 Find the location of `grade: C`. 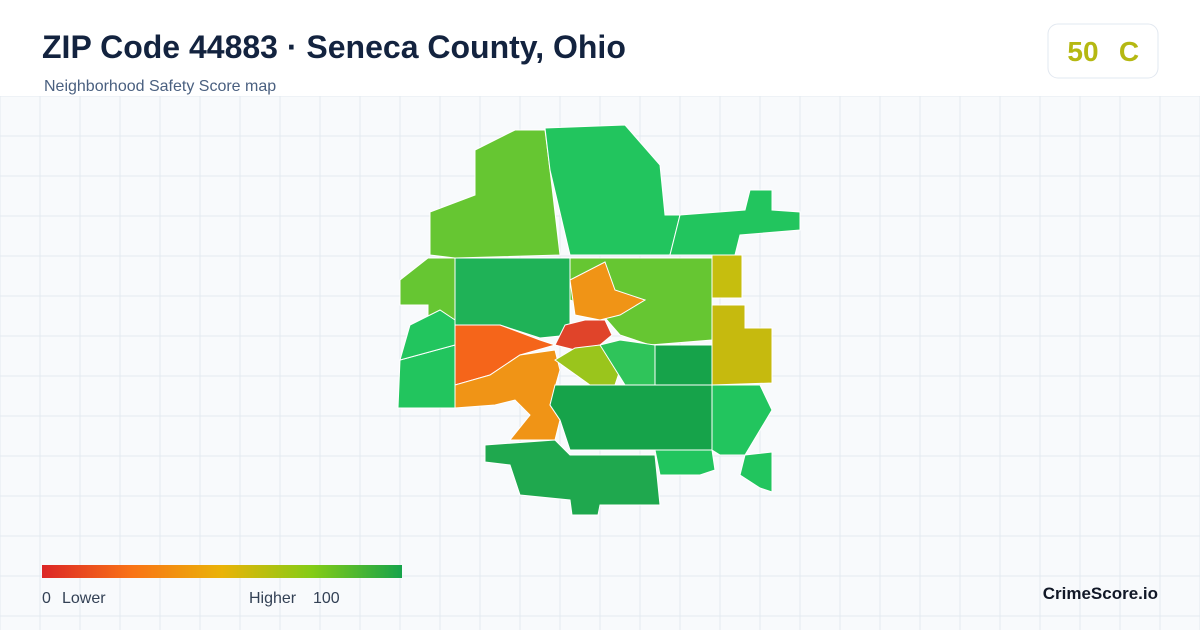

grade: C is located at coordinates (1129, 51).